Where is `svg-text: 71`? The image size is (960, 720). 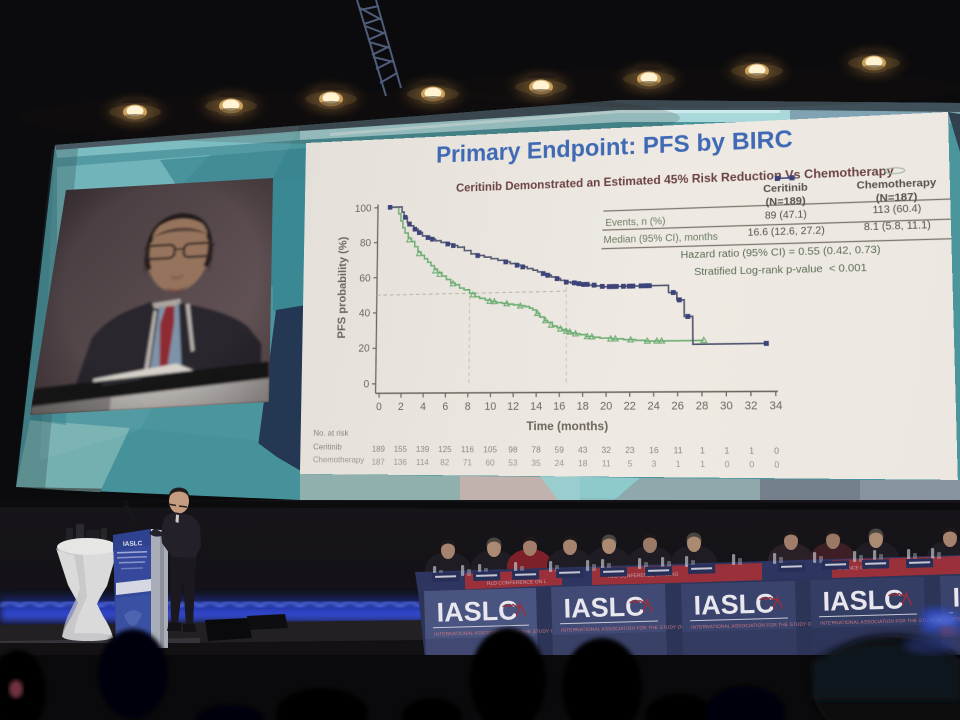
svg-text: 71 is located at coordinates (467, 462).